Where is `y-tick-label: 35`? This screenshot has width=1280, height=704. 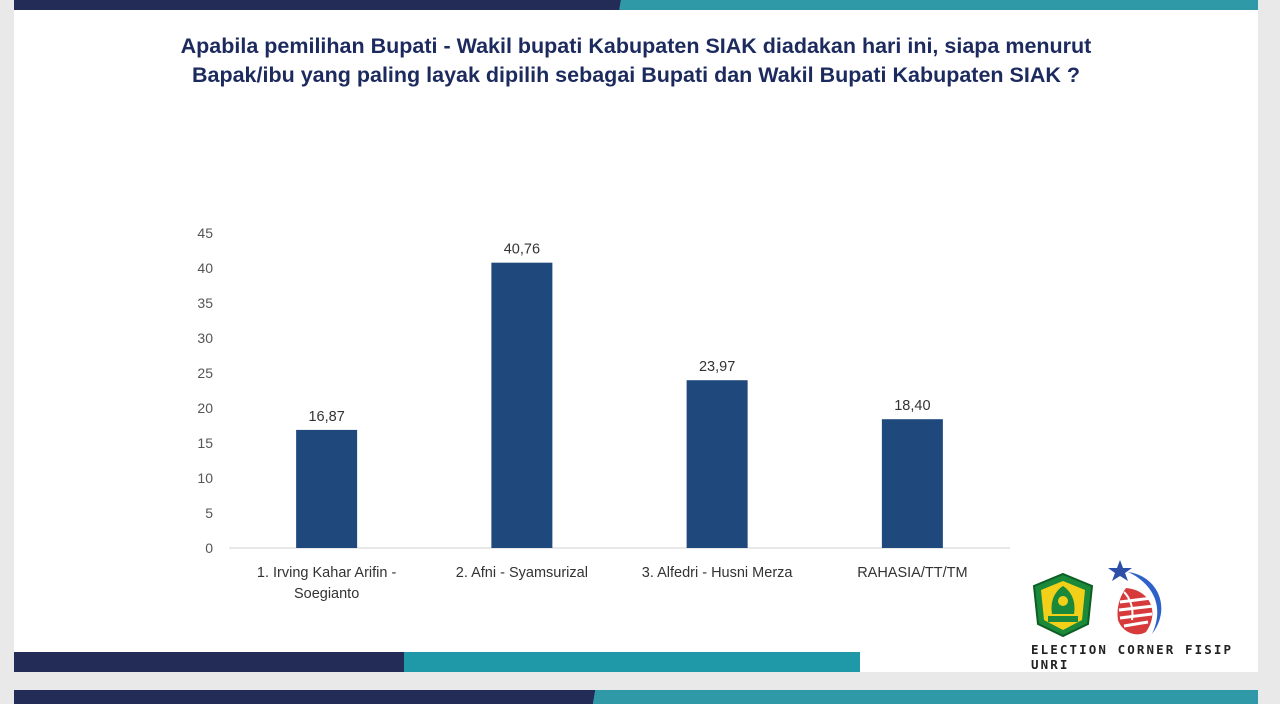
y-tick-label: 35 is located at coordinates (205, 303).